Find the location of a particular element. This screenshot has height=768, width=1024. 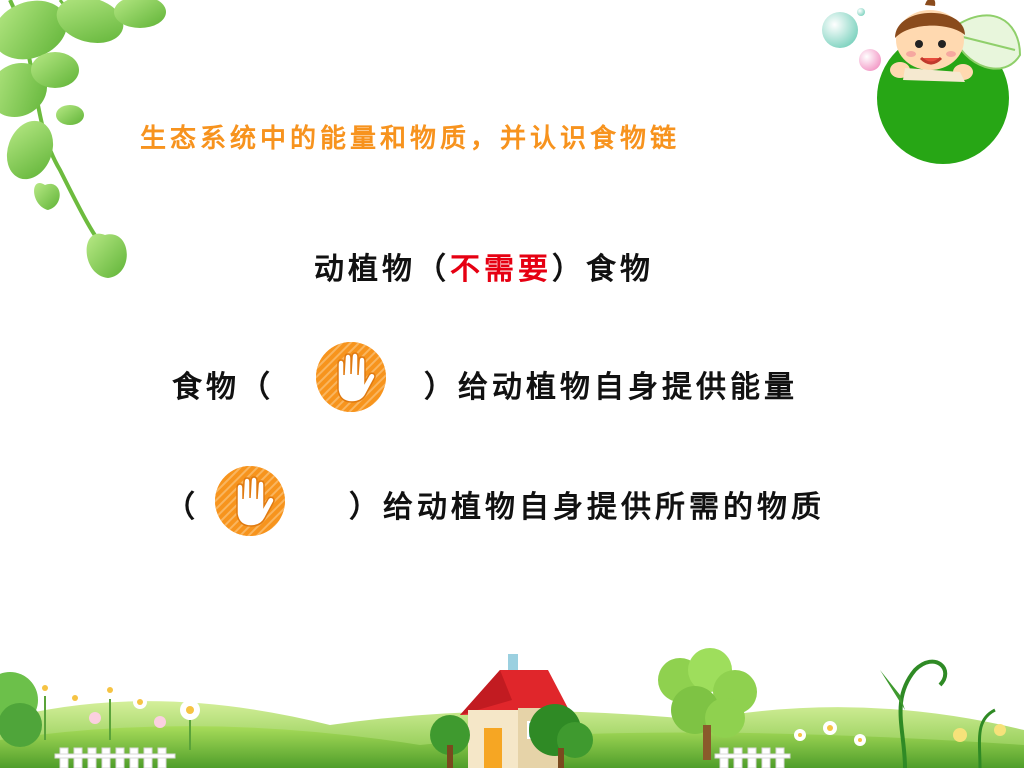

line2-prefix: 食物（ is located at coordinates (223, 387).